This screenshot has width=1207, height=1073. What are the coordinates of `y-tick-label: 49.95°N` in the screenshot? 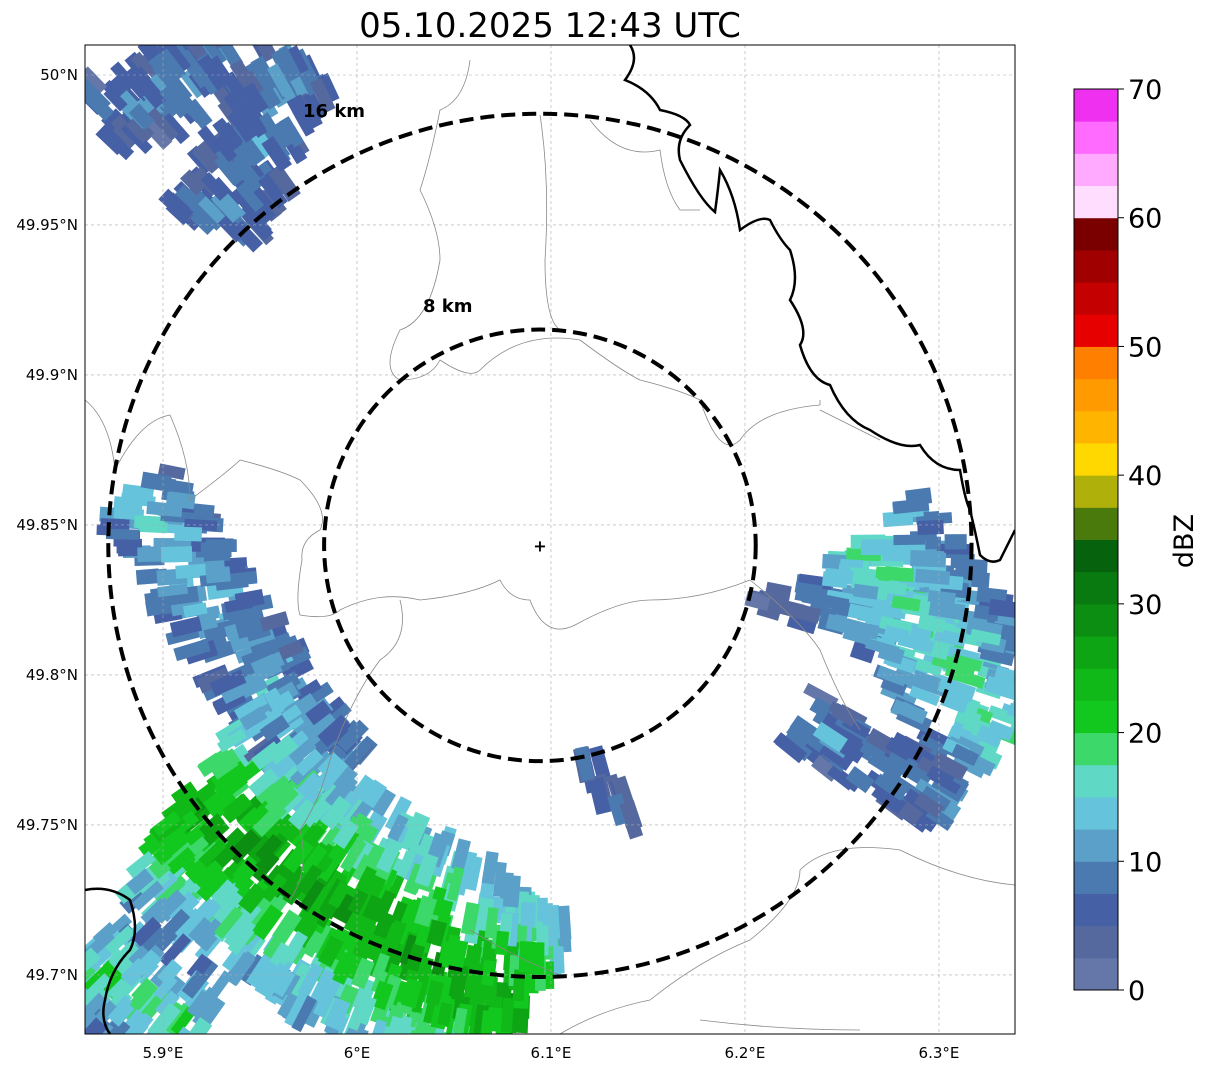 It's located at (47, 225).